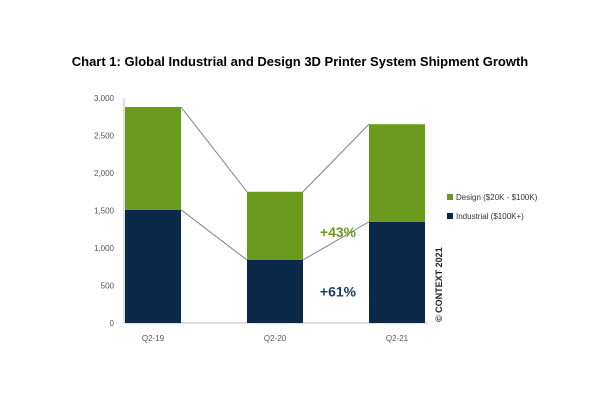 This screenshot has width=600, height=400. I want to click on x-axis-ticks: Q2-19 Q2-20 Q2-21, so click(275, 338).